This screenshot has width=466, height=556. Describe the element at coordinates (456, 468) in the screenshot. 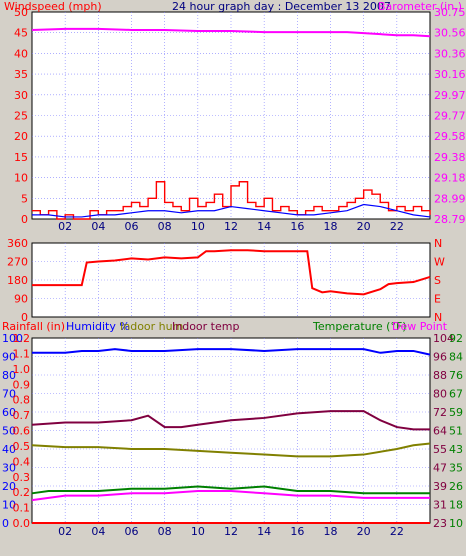

I see `y-tick-label: 35` at that location.